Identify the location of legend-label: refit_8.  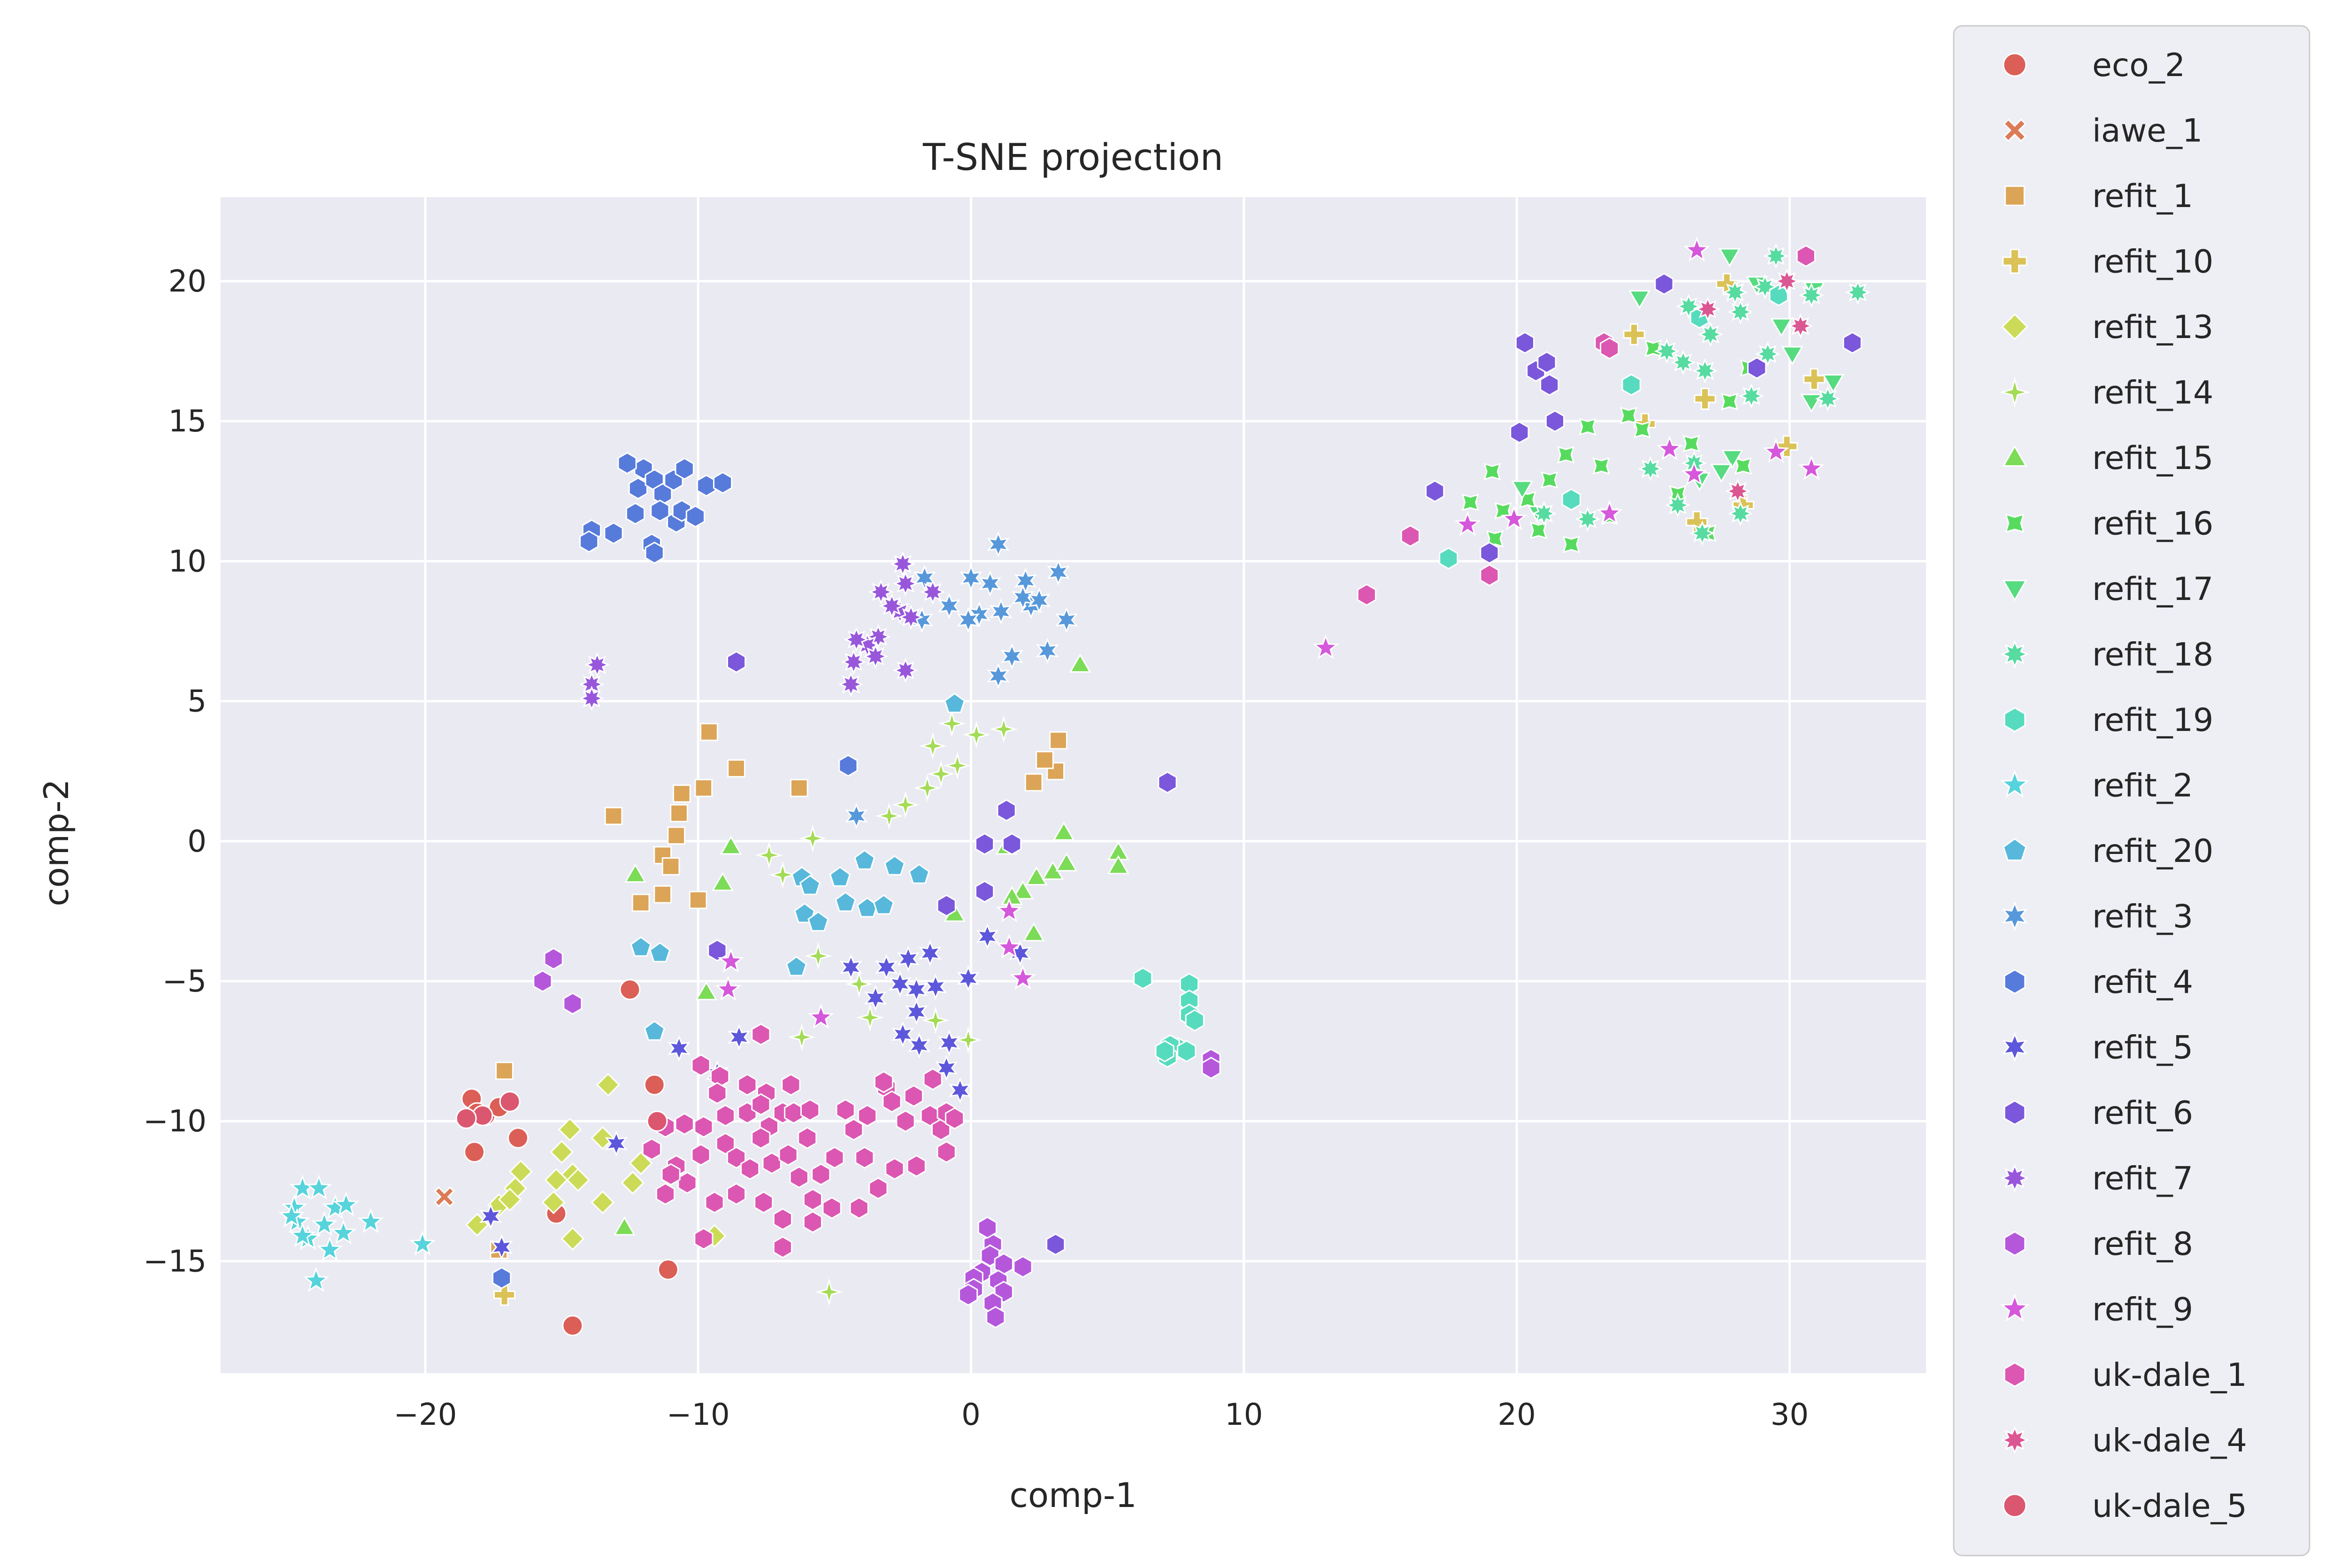
(2142, 1245).